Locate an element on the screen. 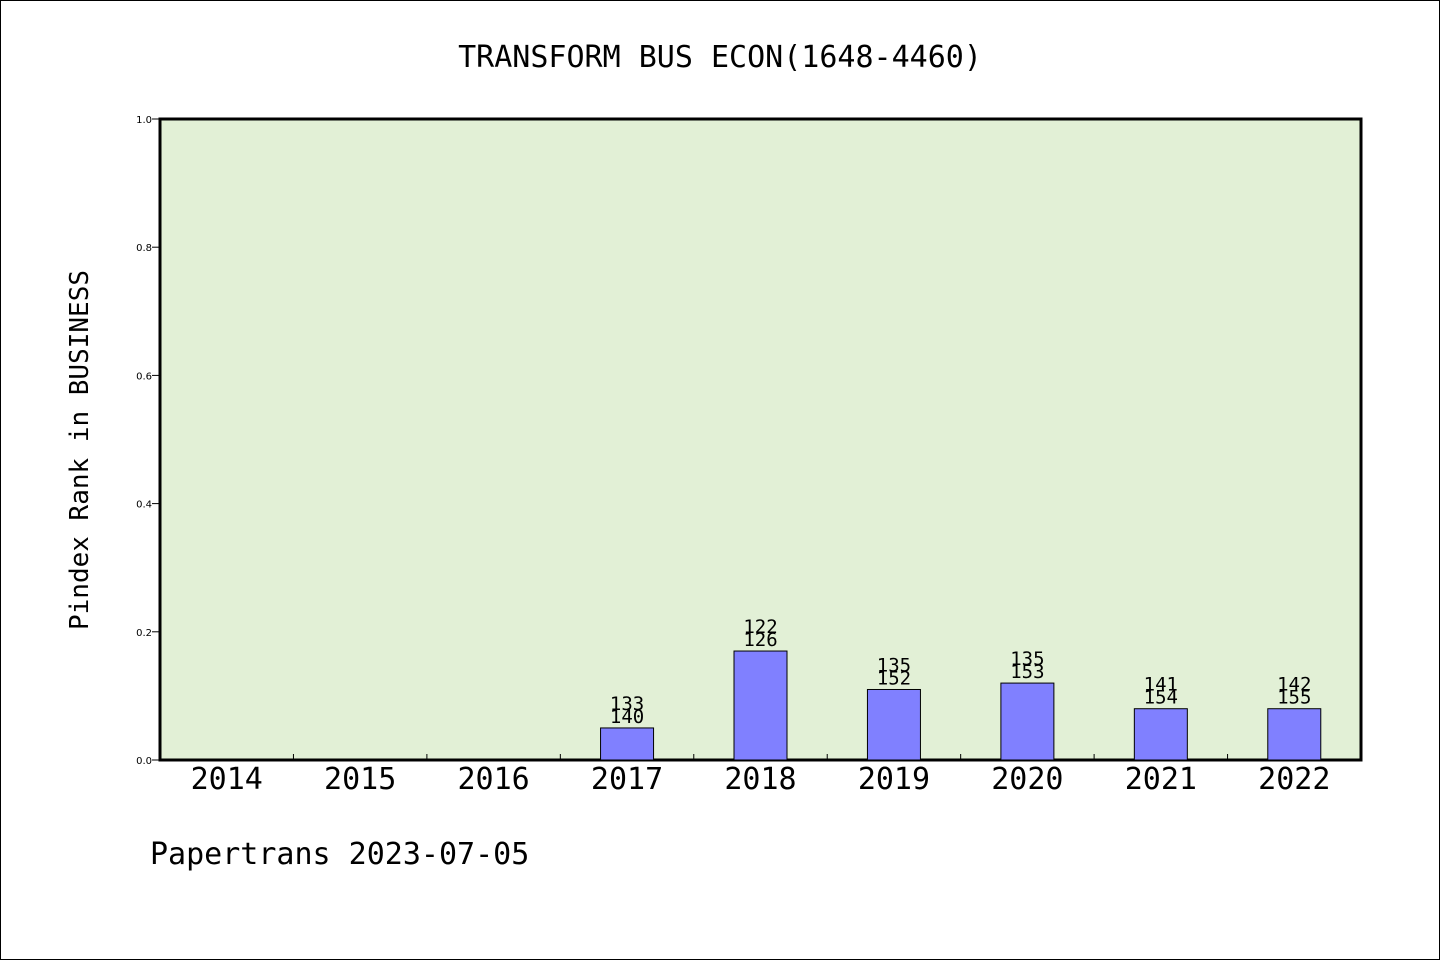 The width and height of the screenshot is (1440, 960). y-tick-label: 0.8 is located at coordinates (144, 248).